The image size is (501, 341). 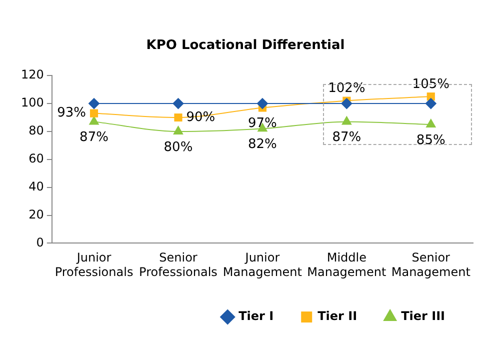 What do you see at coordinates (36, 186) in the screenshot?
I see `y-tick-label: 40` at bounding box center [36, 186].